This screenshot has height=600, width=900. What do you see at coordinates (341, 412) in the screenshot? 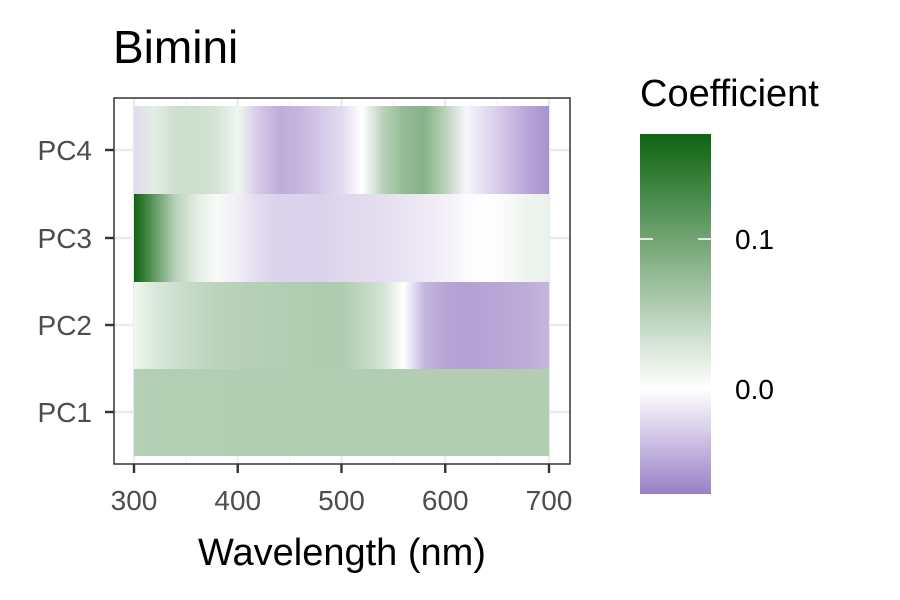
I see `heatmap-row-pc1` at bounding box center [341, 412].